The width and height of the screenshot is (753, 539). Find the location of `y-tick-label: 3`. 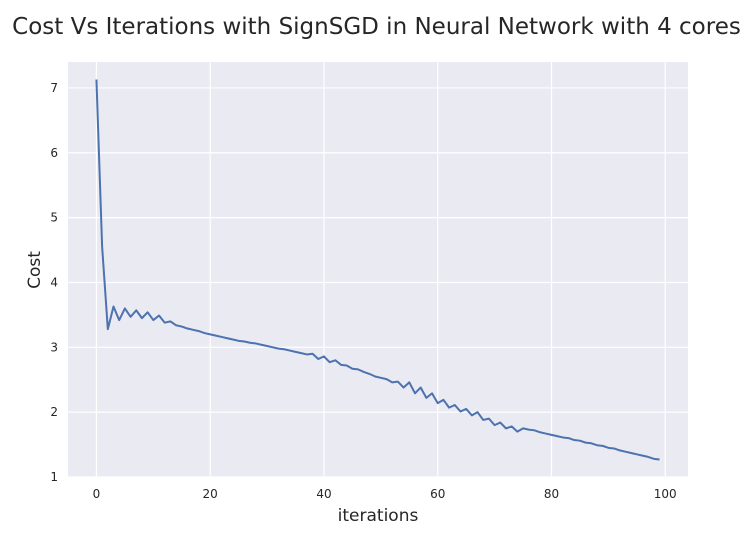

y-tick-label: 3 is located at coordinates (54, 347).